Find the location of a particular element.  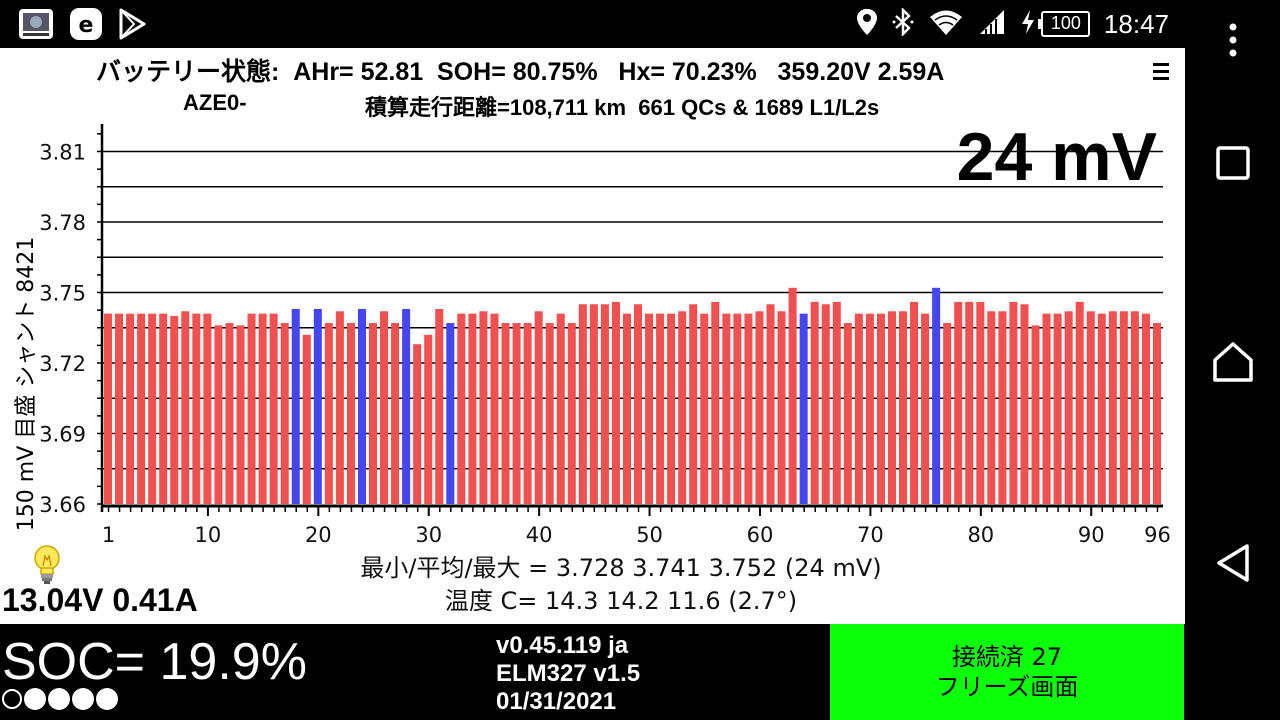

version-date: 01/31/2021 is located at coordinates (556, 701).